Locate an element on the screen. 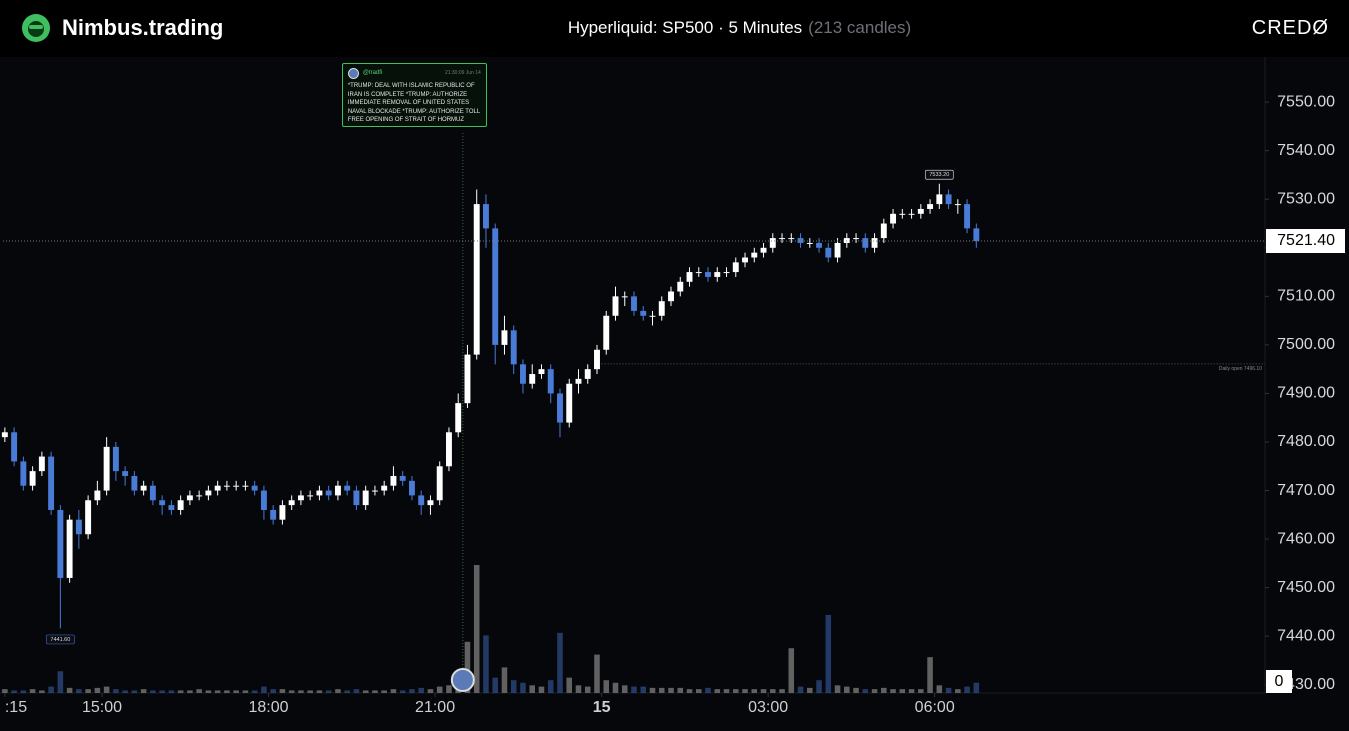 This screenshot has width=1349, height=731. volume-zero-box is located at coordinates (1279, 681).